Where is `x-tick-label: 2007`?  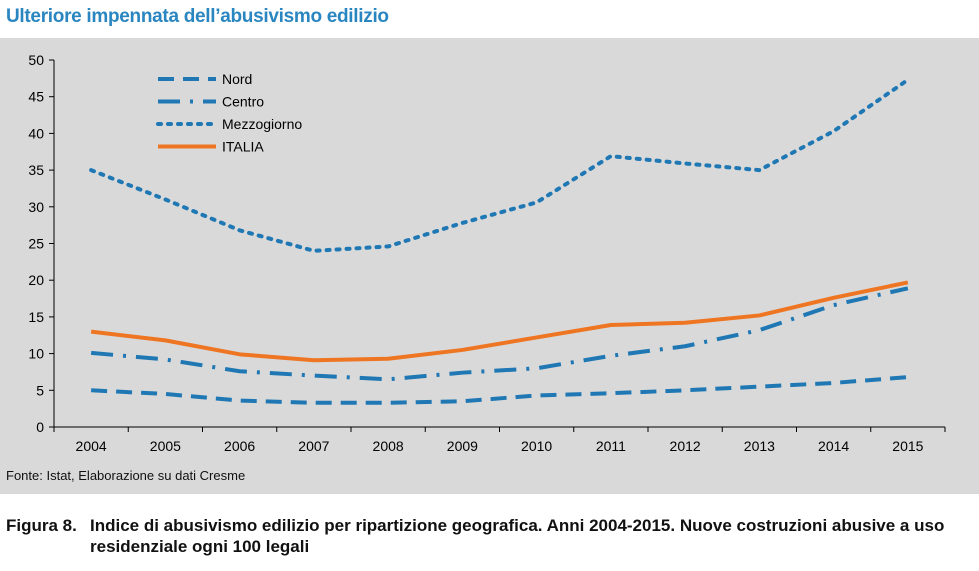
x-tick-label: 2007 is located at coordinates (313, 446).